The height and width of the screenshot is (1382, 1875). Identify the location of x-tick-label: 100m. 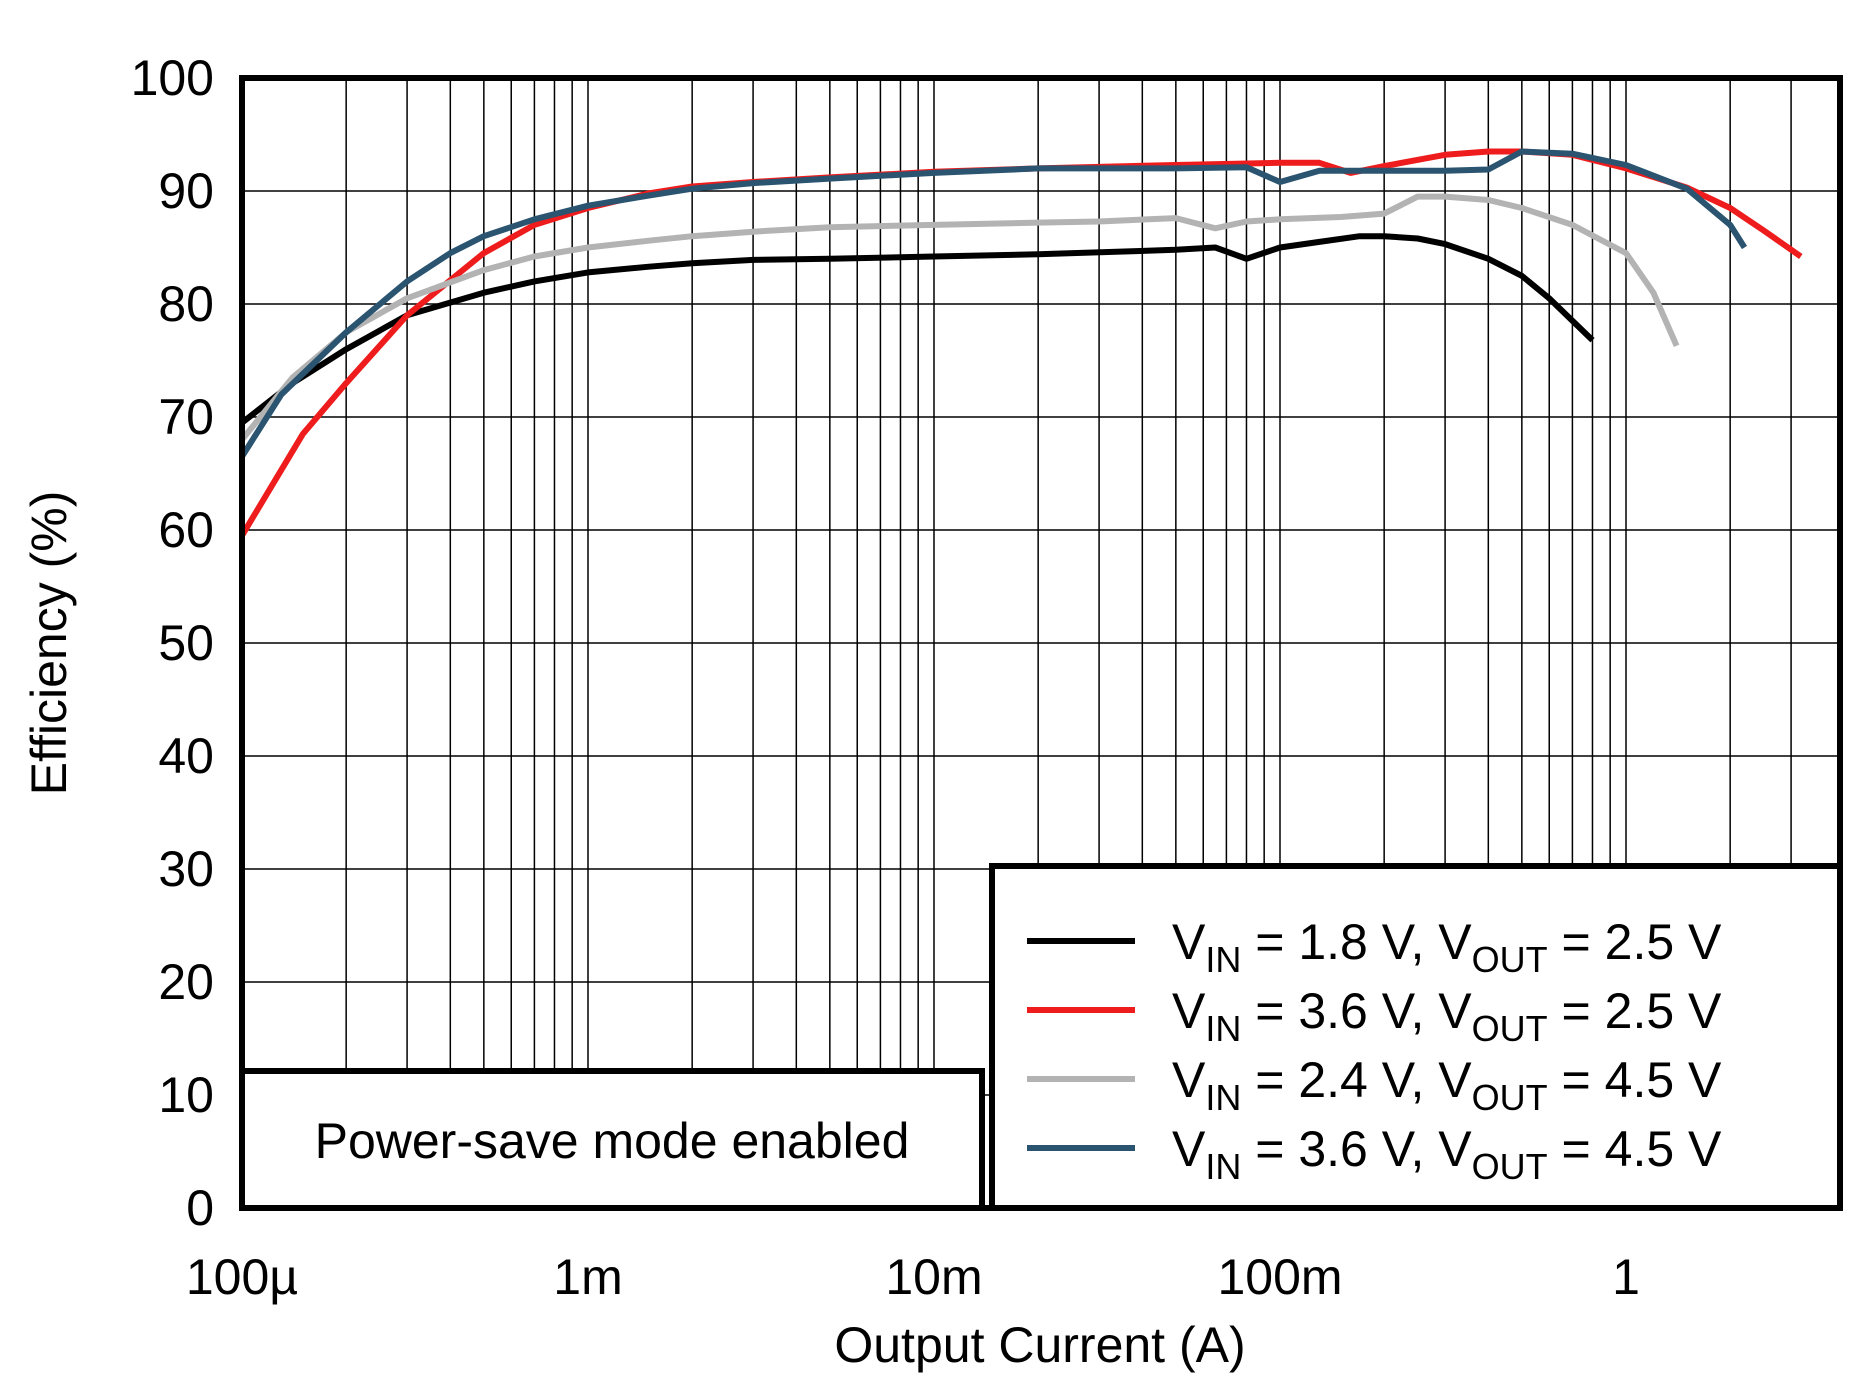
(1279, 1277).